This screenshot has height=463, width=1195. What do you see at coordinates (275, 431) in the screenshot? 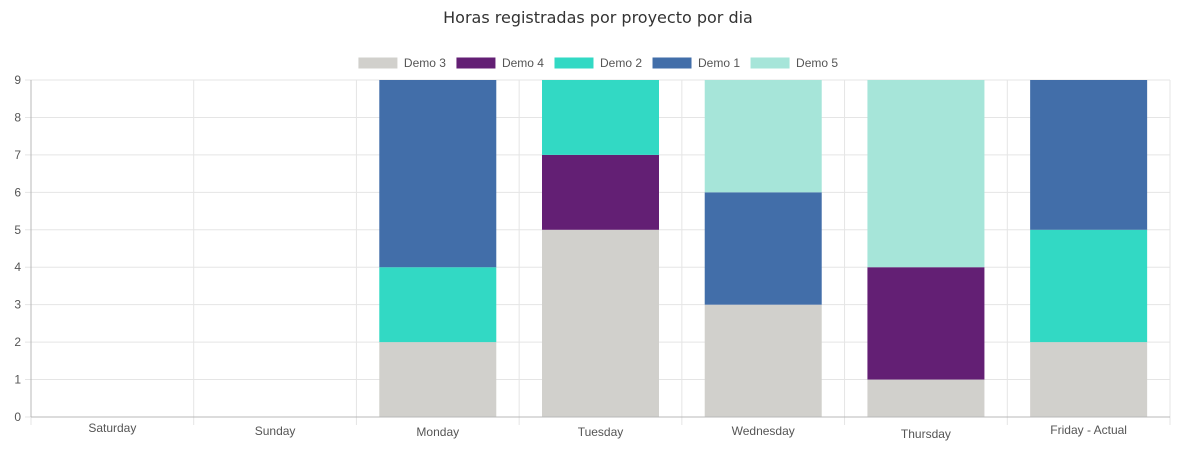
I see `x-tick-label: Sunday` at bounding box center [275, 431].